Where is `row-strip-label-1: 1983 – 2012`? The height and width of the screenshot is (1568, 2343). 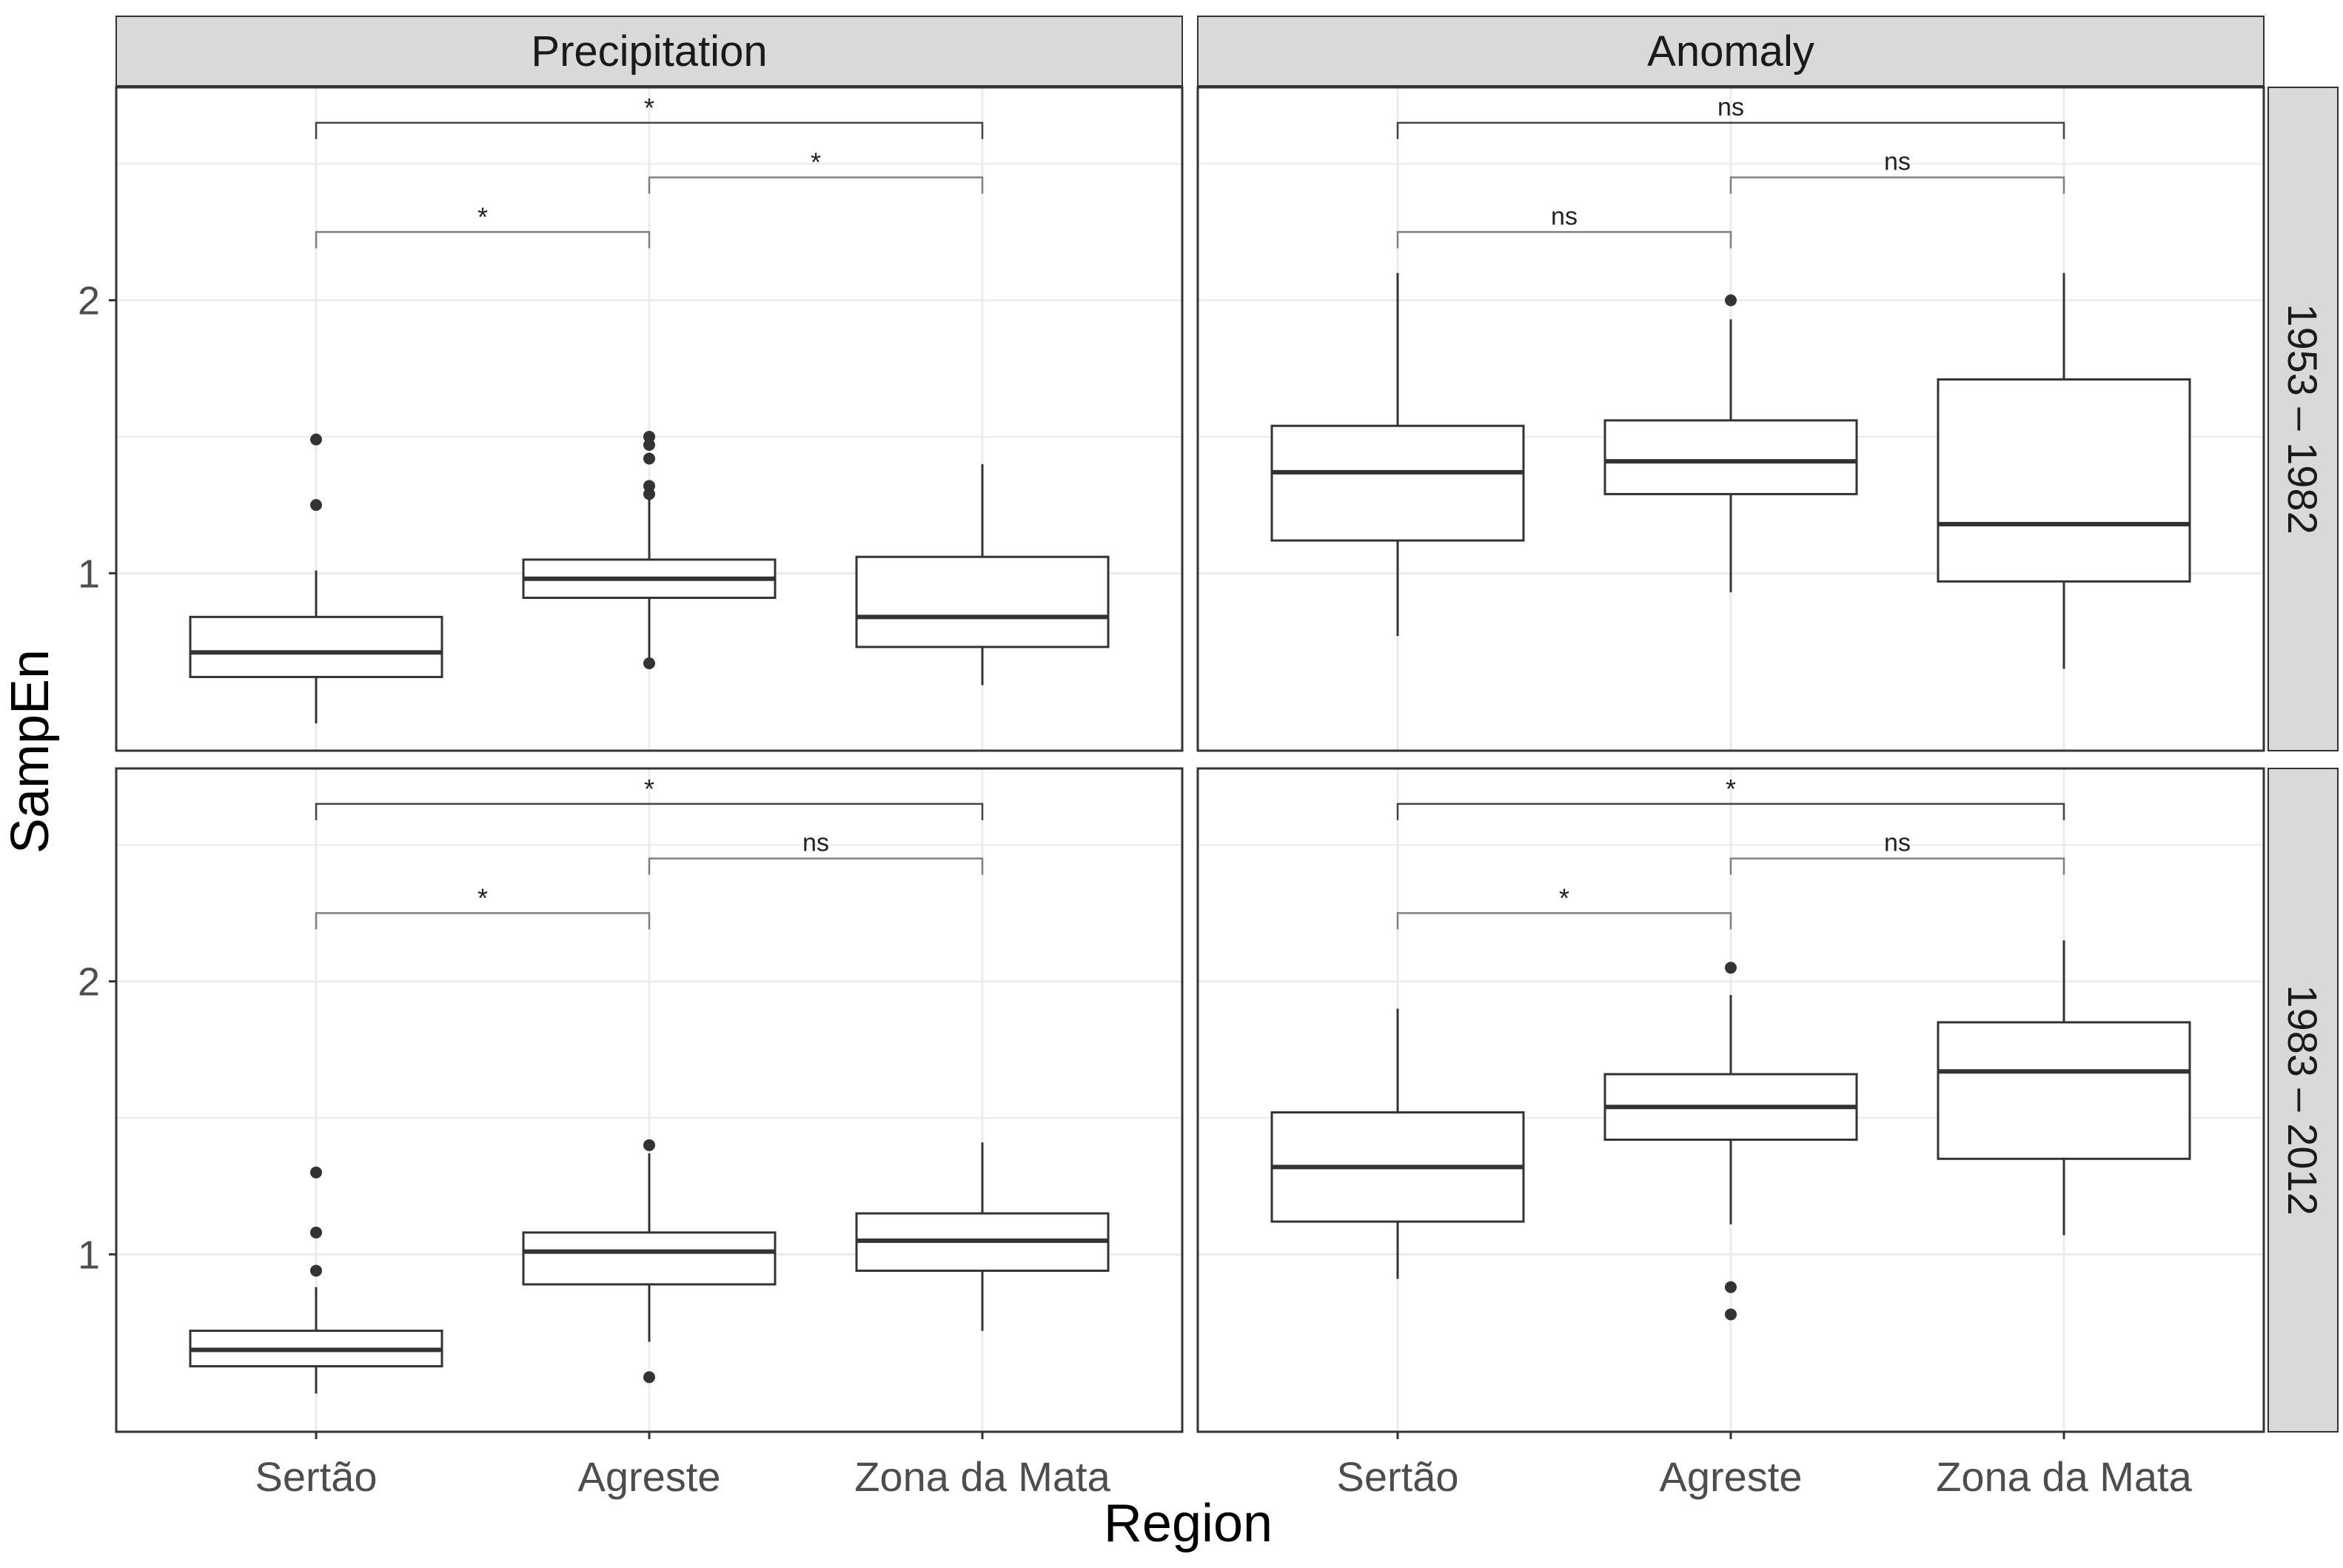 row-strip-label-1: 1983 – 2012 is located at coordinates (2302, 1100).